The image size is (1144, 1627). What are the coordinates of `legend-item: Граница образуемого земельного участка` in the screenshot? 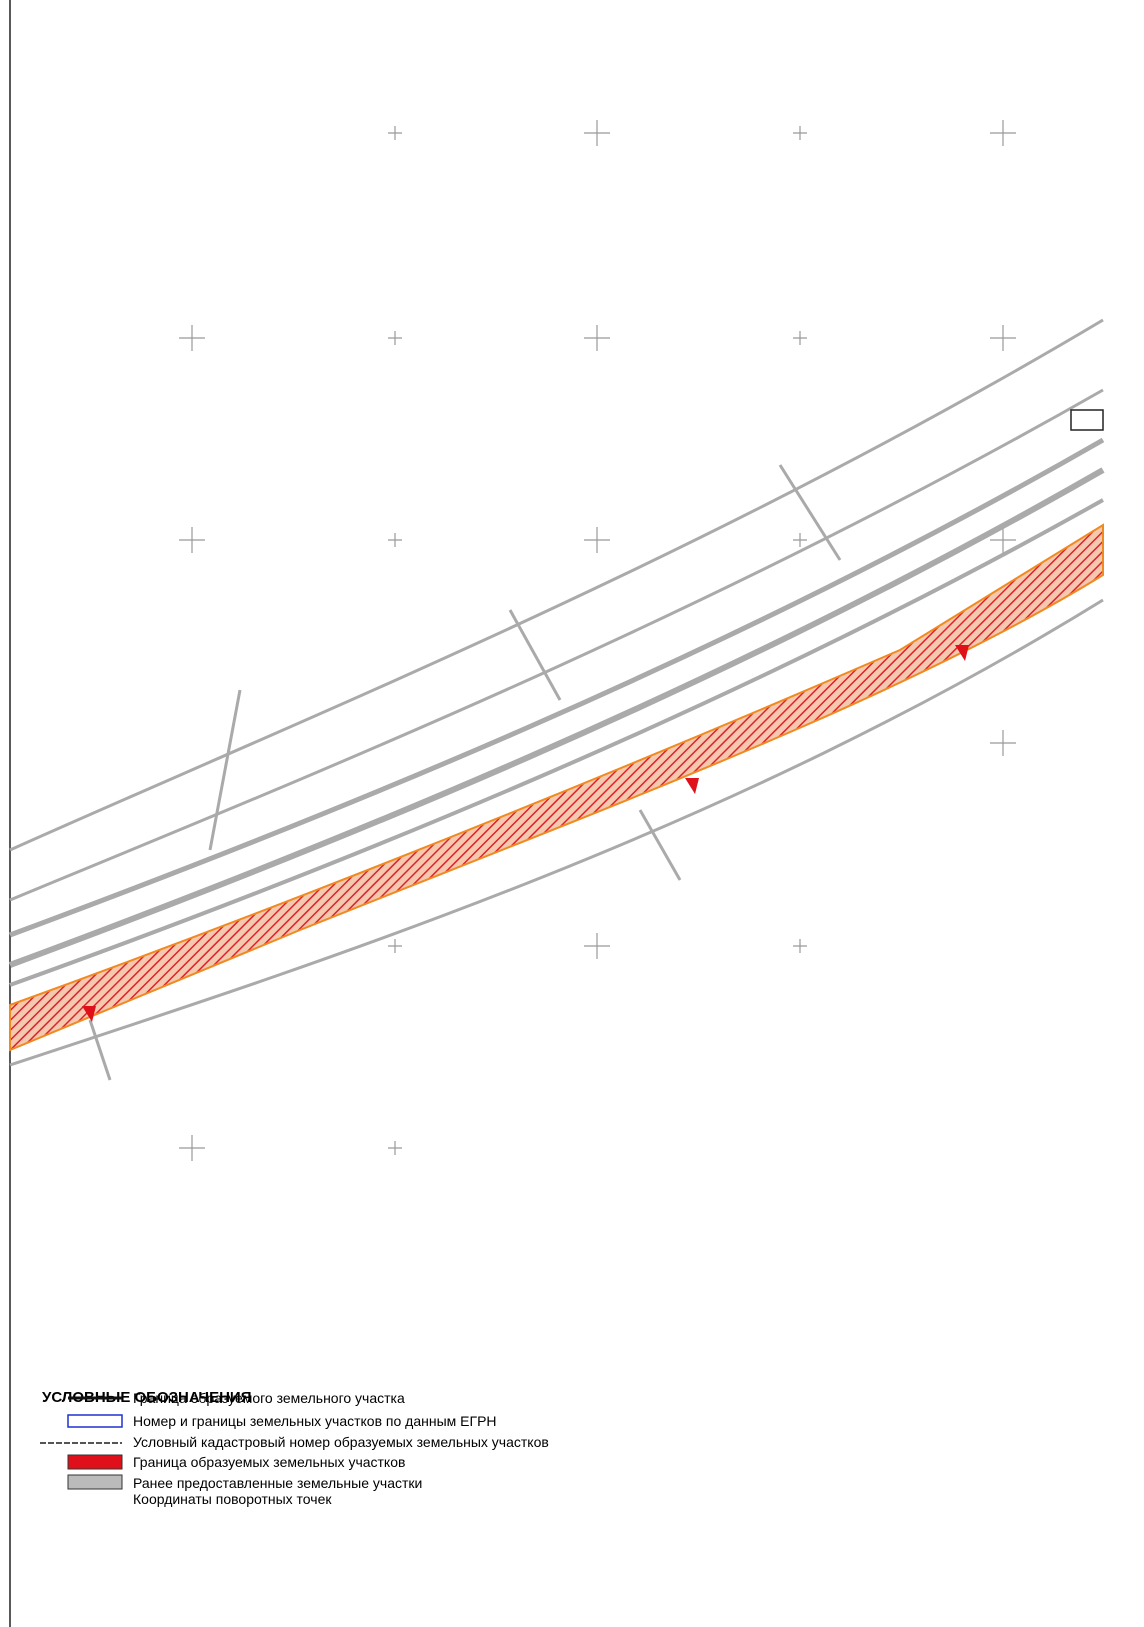 It's located at (269, 1398).